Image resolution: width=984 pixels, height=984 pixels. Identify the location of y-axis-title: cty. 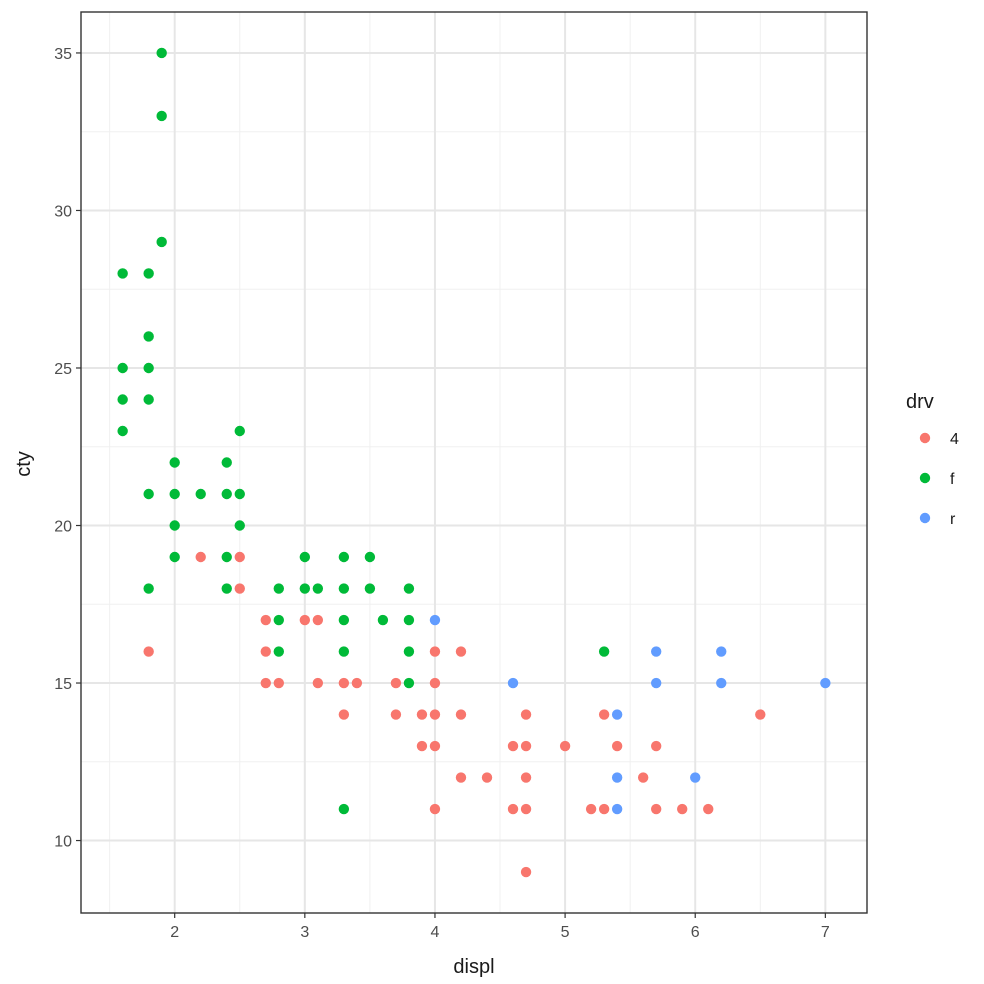
(24, 464).